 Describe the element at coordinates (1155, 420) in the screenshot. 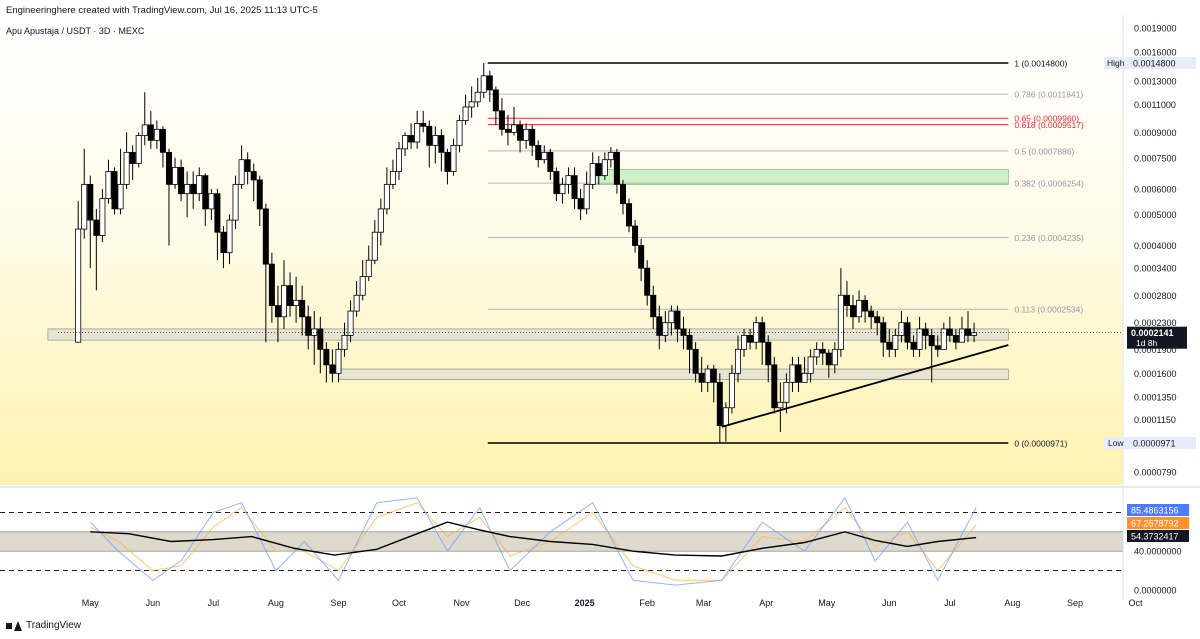

I see `price-tick-label: 0.0001150` at that location.